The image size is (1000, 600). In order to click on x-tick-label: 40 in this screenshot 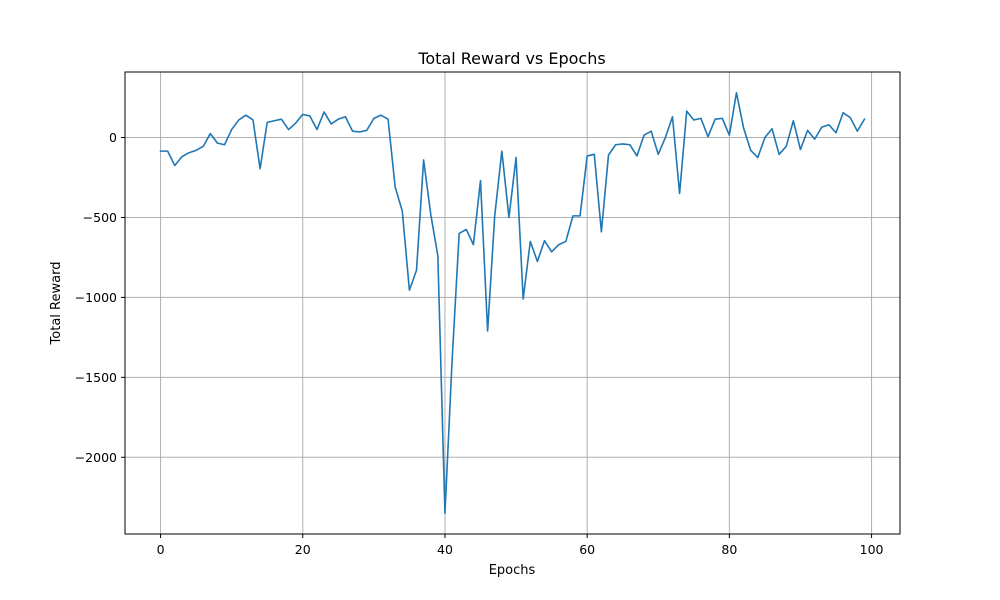, I will do `click(445, 549)`.